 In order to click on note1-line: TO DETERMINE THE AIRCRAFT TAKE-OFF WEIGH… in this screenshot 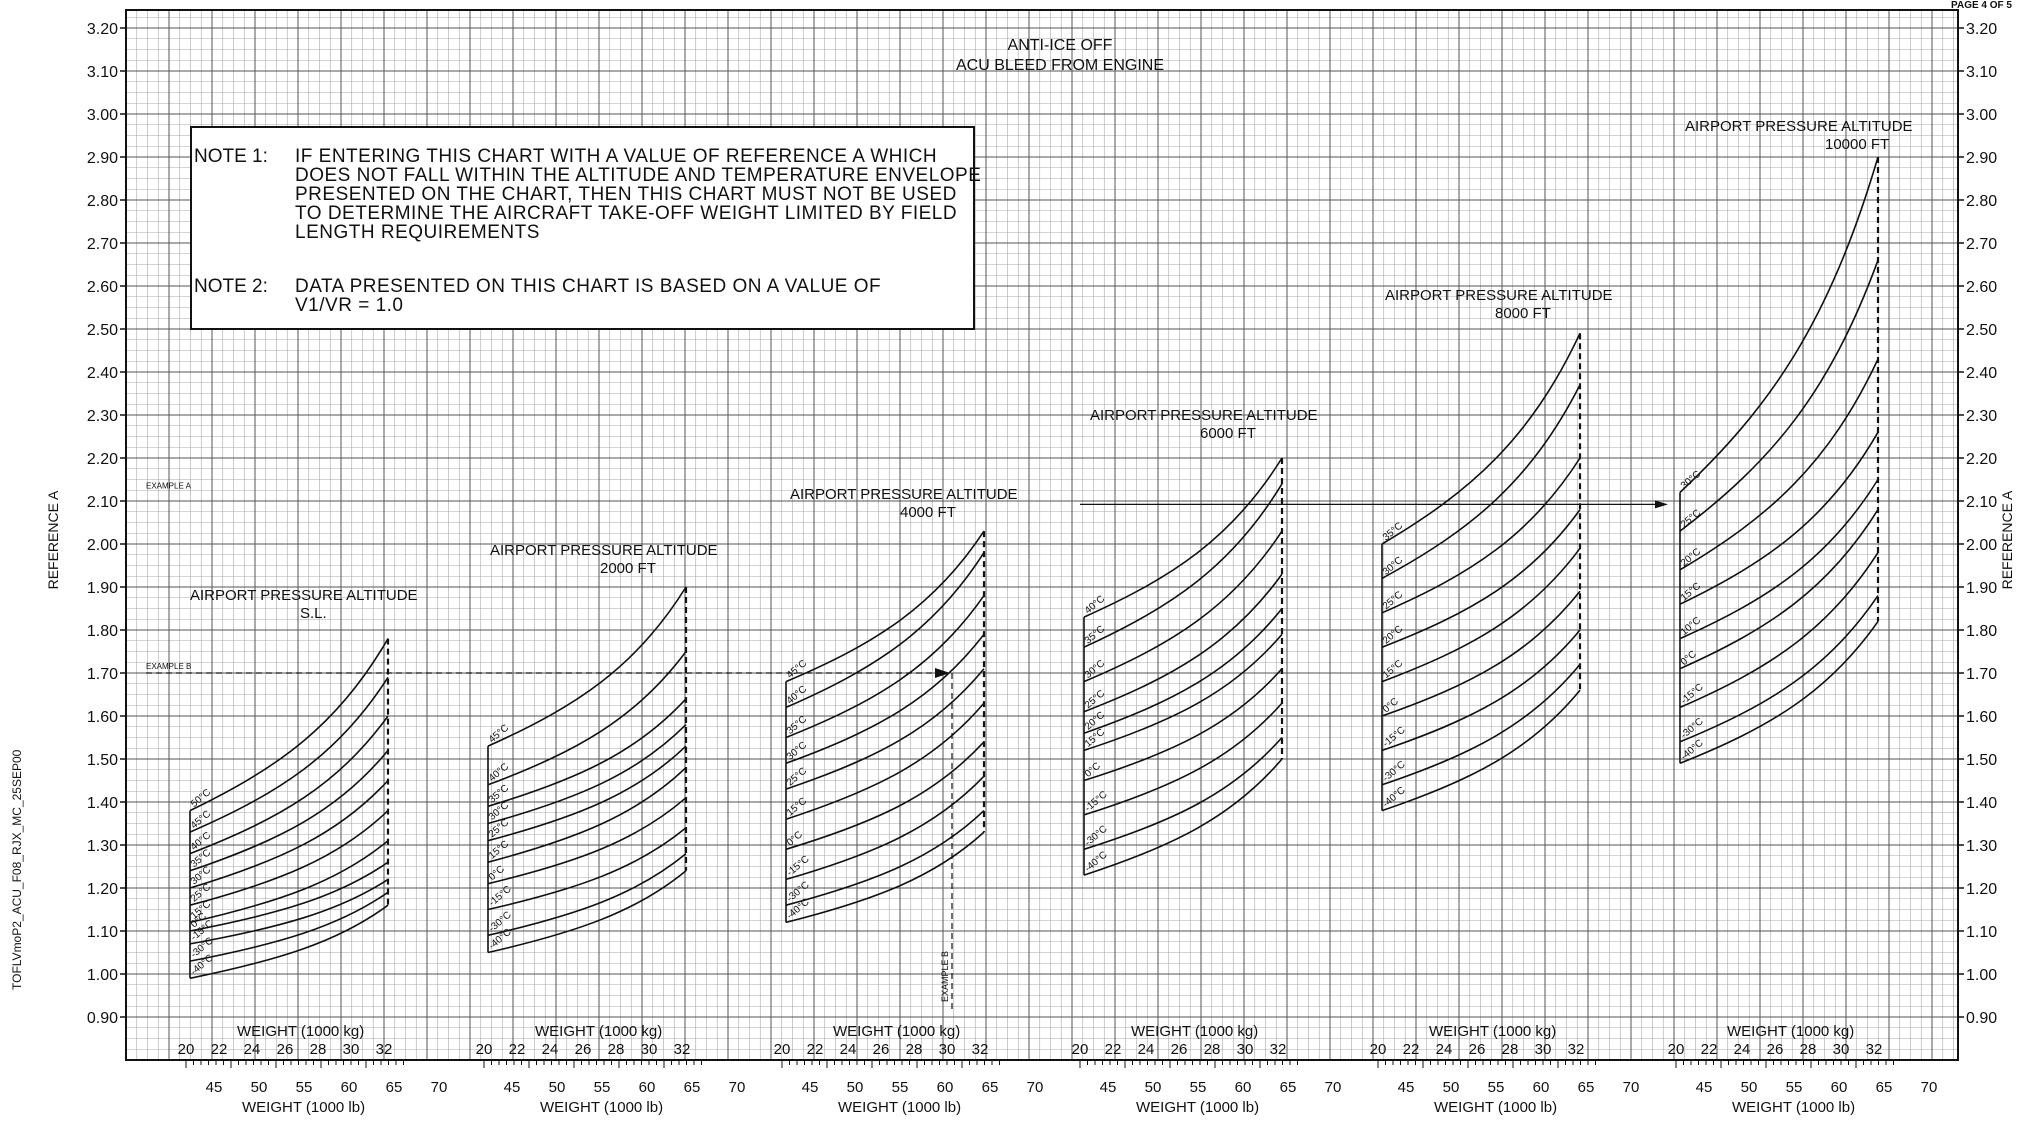, I will do `click(626, 213)`.